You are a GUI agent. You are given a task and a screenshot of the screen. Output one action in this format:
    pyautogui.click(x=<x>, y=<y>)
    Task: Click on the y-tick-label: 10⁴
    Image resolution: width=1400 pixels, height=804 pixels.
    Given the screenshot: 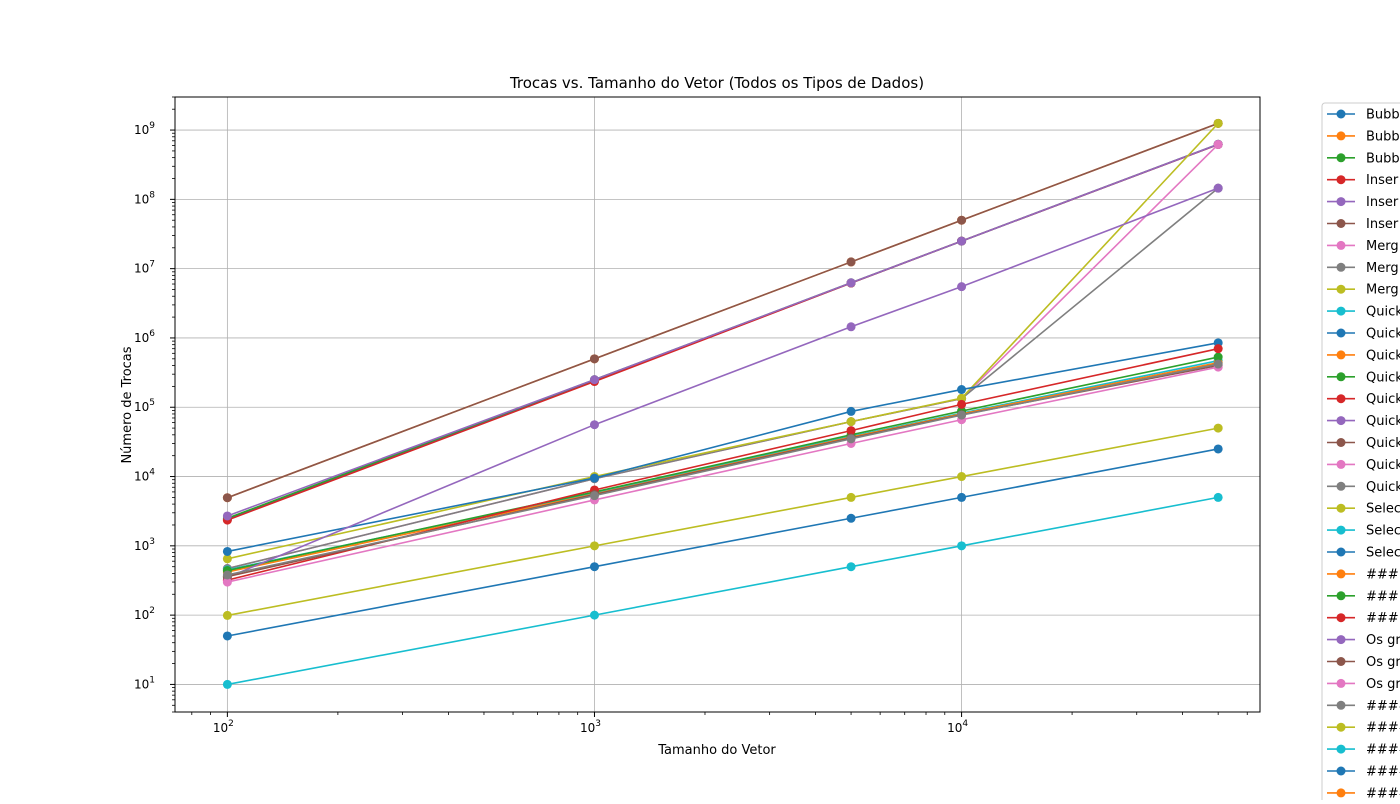 What is the action you would take?
    pyautogui.click(x=144, y=476)
    